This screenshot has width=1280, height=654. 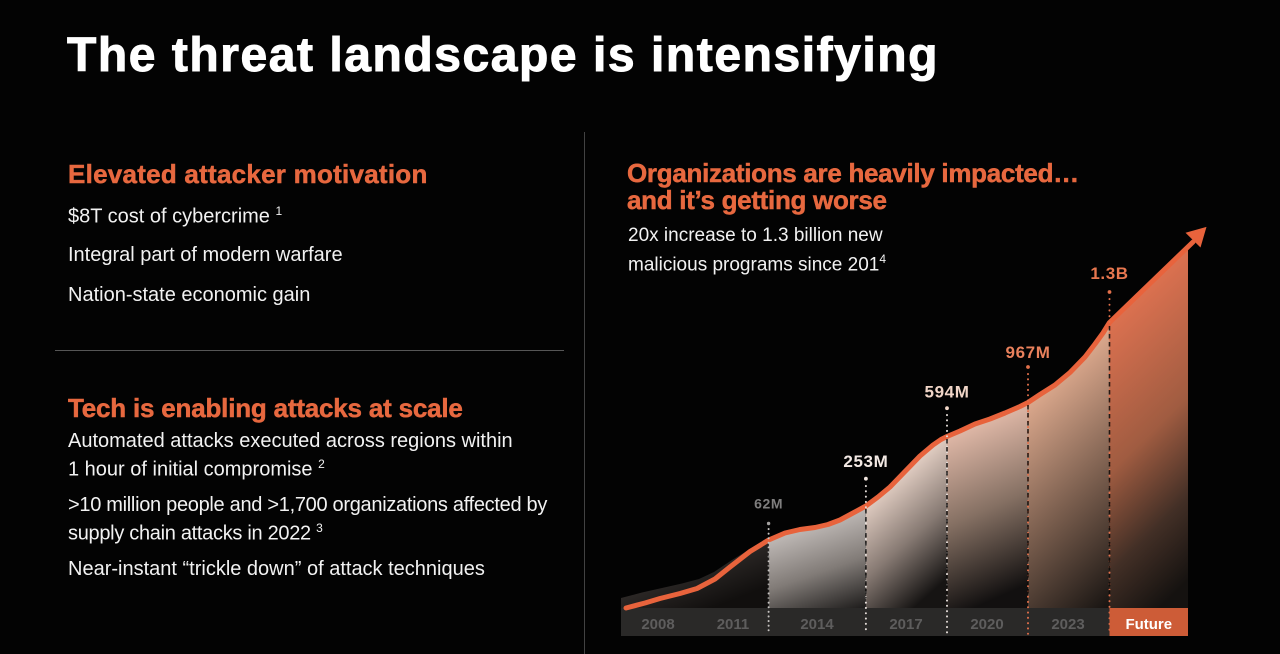 What do you see at coordinates (905, 624) in the screenshot?
I see `svg-text: 2017` at bounding box center [905, 624].